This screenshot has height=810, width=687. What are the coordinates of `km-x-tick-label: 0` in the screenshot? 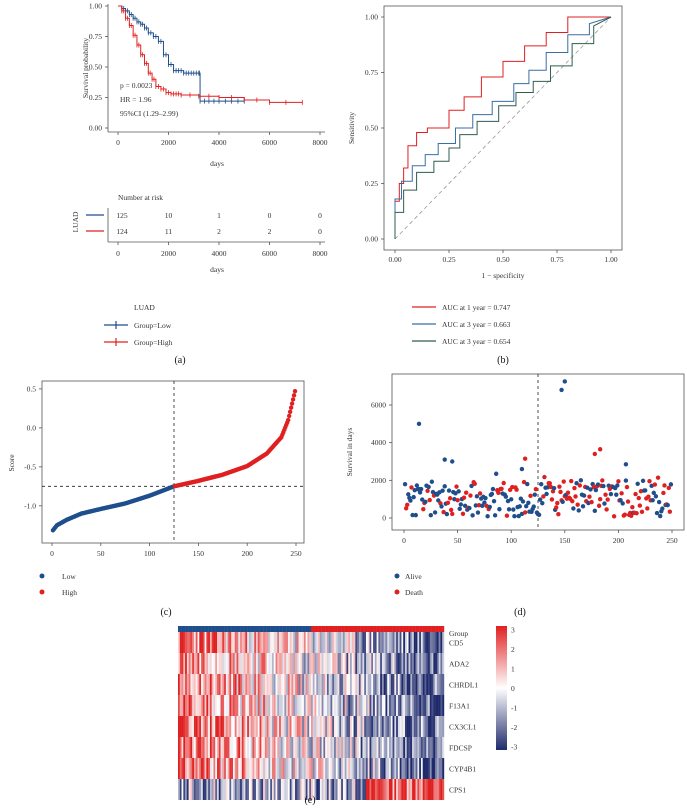 It's located at (118, 142).